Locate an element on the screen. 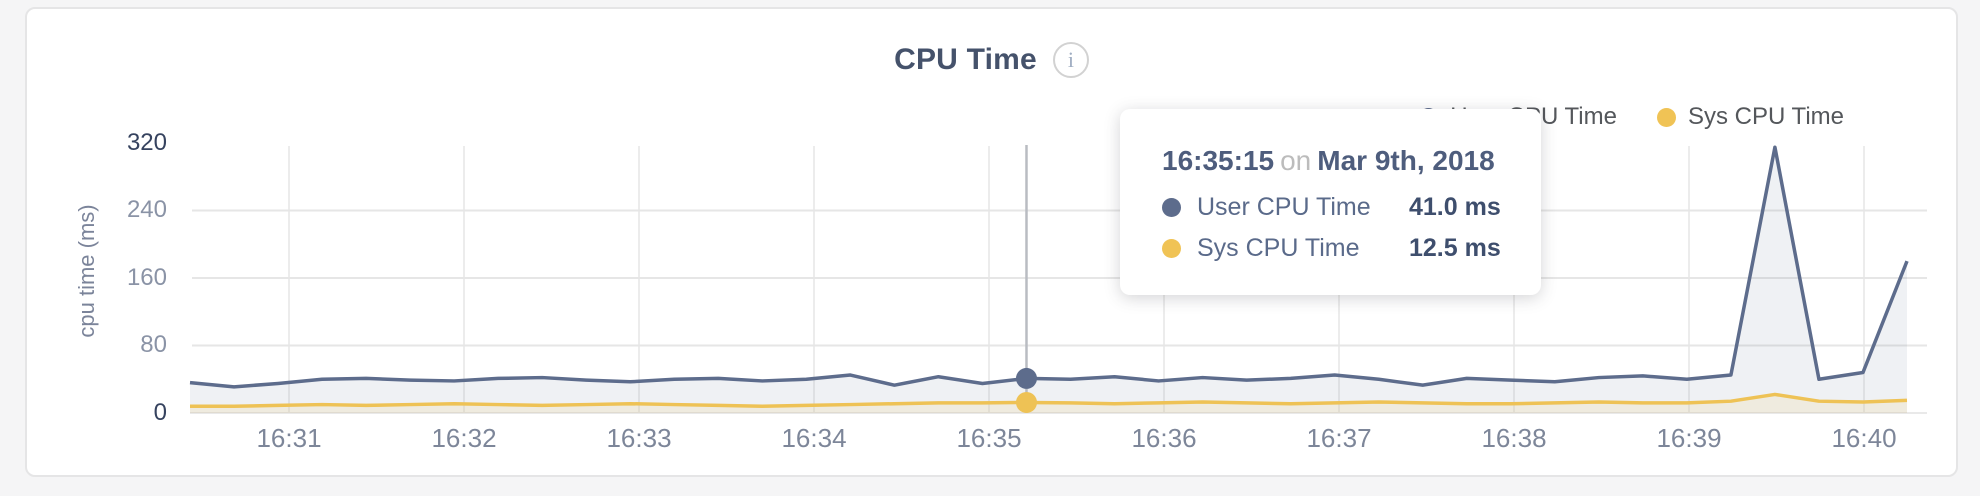 Image resolution: width=1980 pixels, height=496 pixels. tooltip-series-label: Sys CPU Time is located at coordinates (1278, 248).